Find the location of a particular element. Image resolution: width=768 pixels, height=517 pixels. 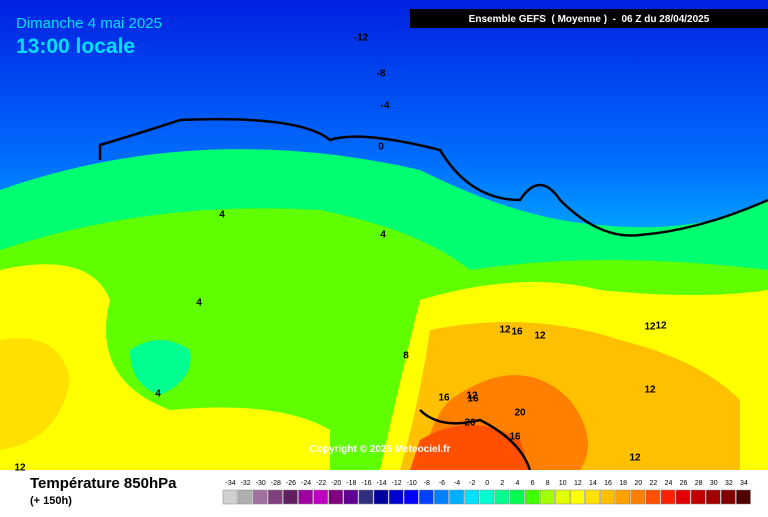

legend-label: -34 is located at coordinates (230, 483).